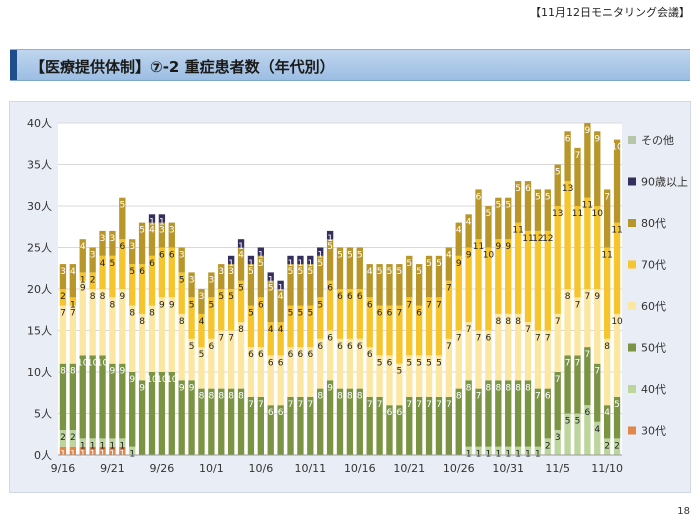 The width and height of the screenshot is (700, 525). Describe the element at coordinates (182, 67) in the screenshot. I see `page-title: 【医療提供体制】⑦-2 重症患者数（年代別）` at that location.